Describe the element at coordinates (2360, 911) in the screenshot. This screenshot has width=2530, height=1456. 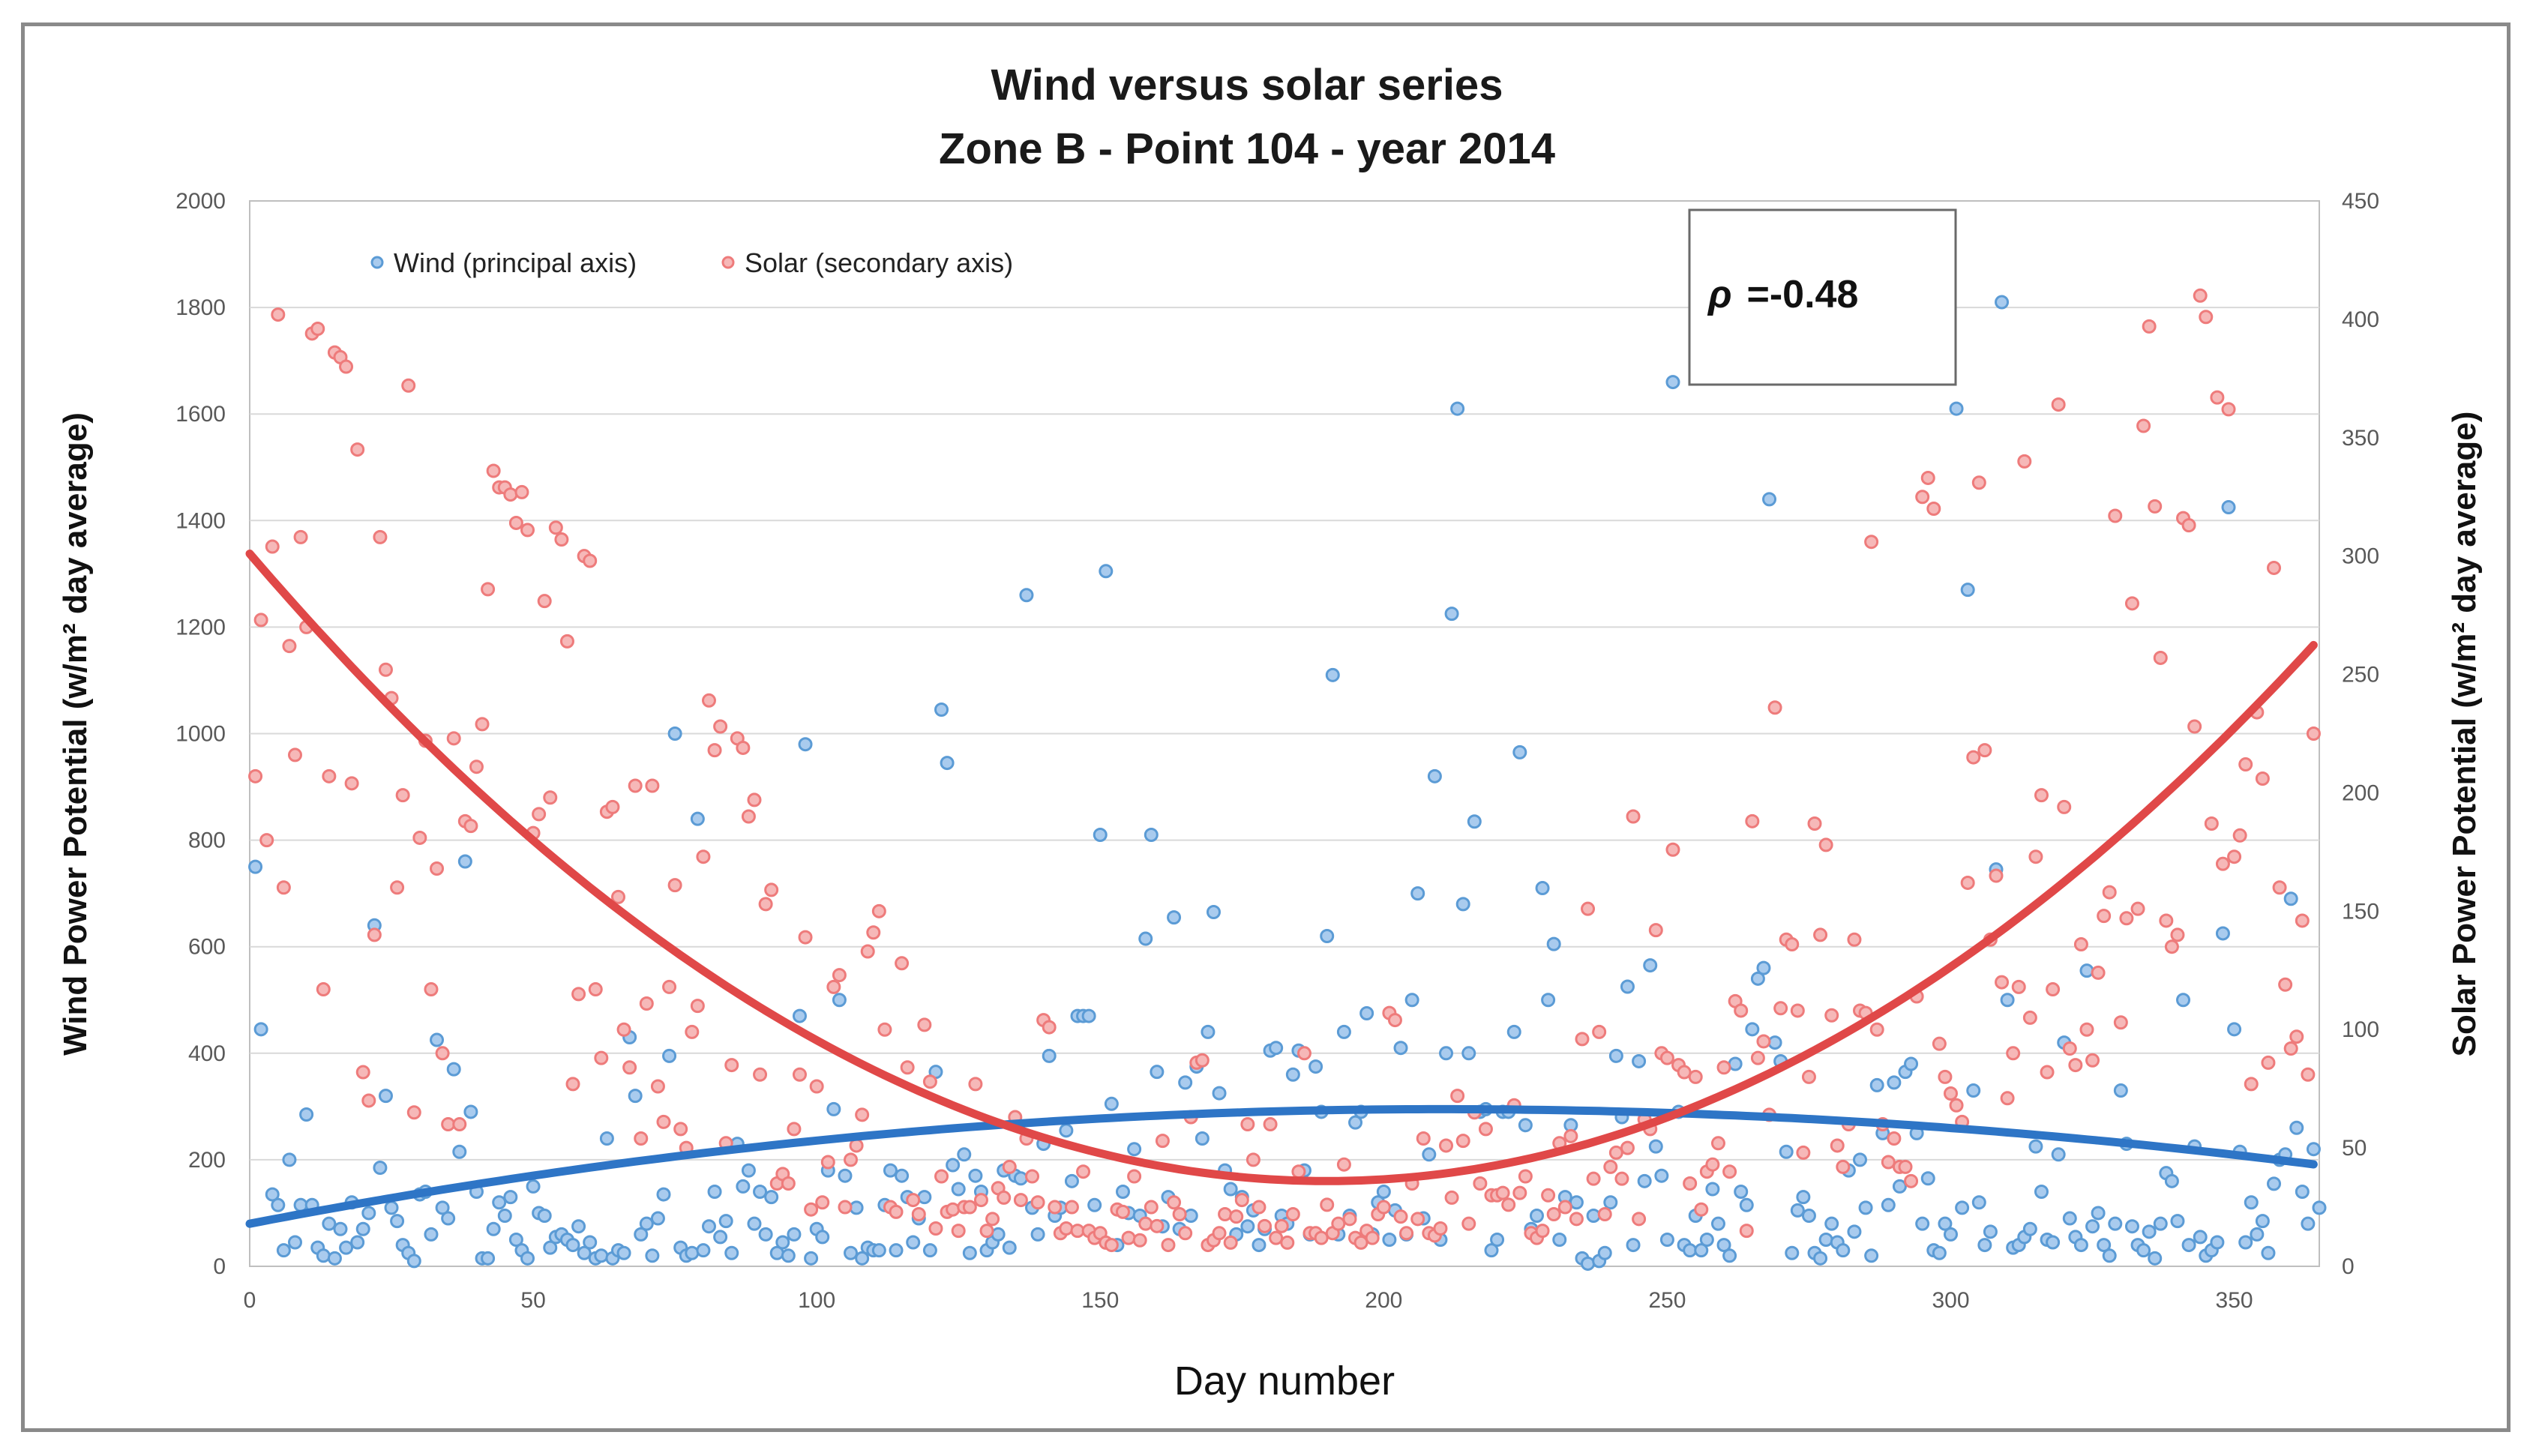
I see `y-tick-right: 150` at that location.